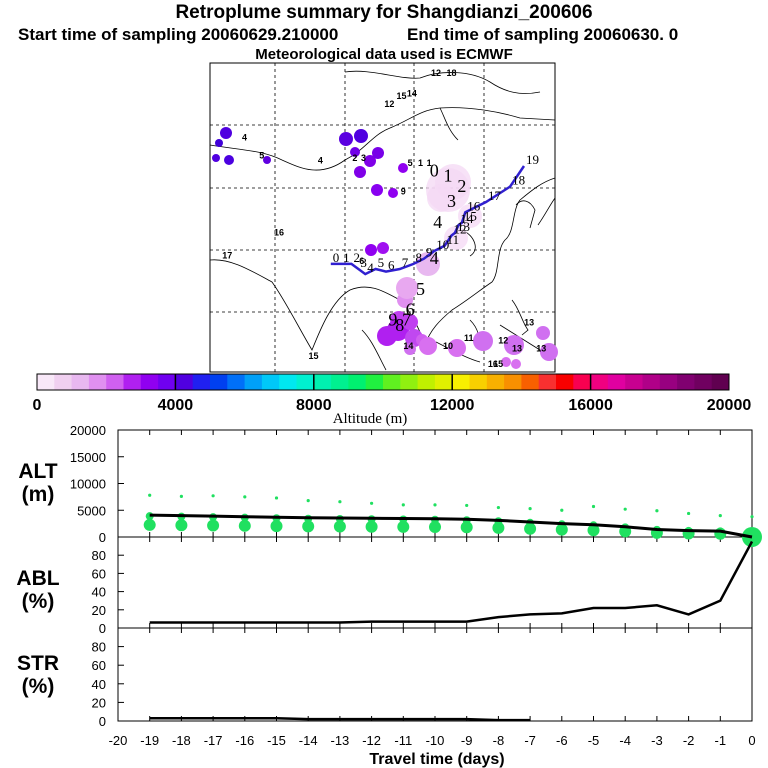 Image resolution: width=768 pixels, height=768 pixels. I want to click on str-axis-title: STR, so click(38, 663).